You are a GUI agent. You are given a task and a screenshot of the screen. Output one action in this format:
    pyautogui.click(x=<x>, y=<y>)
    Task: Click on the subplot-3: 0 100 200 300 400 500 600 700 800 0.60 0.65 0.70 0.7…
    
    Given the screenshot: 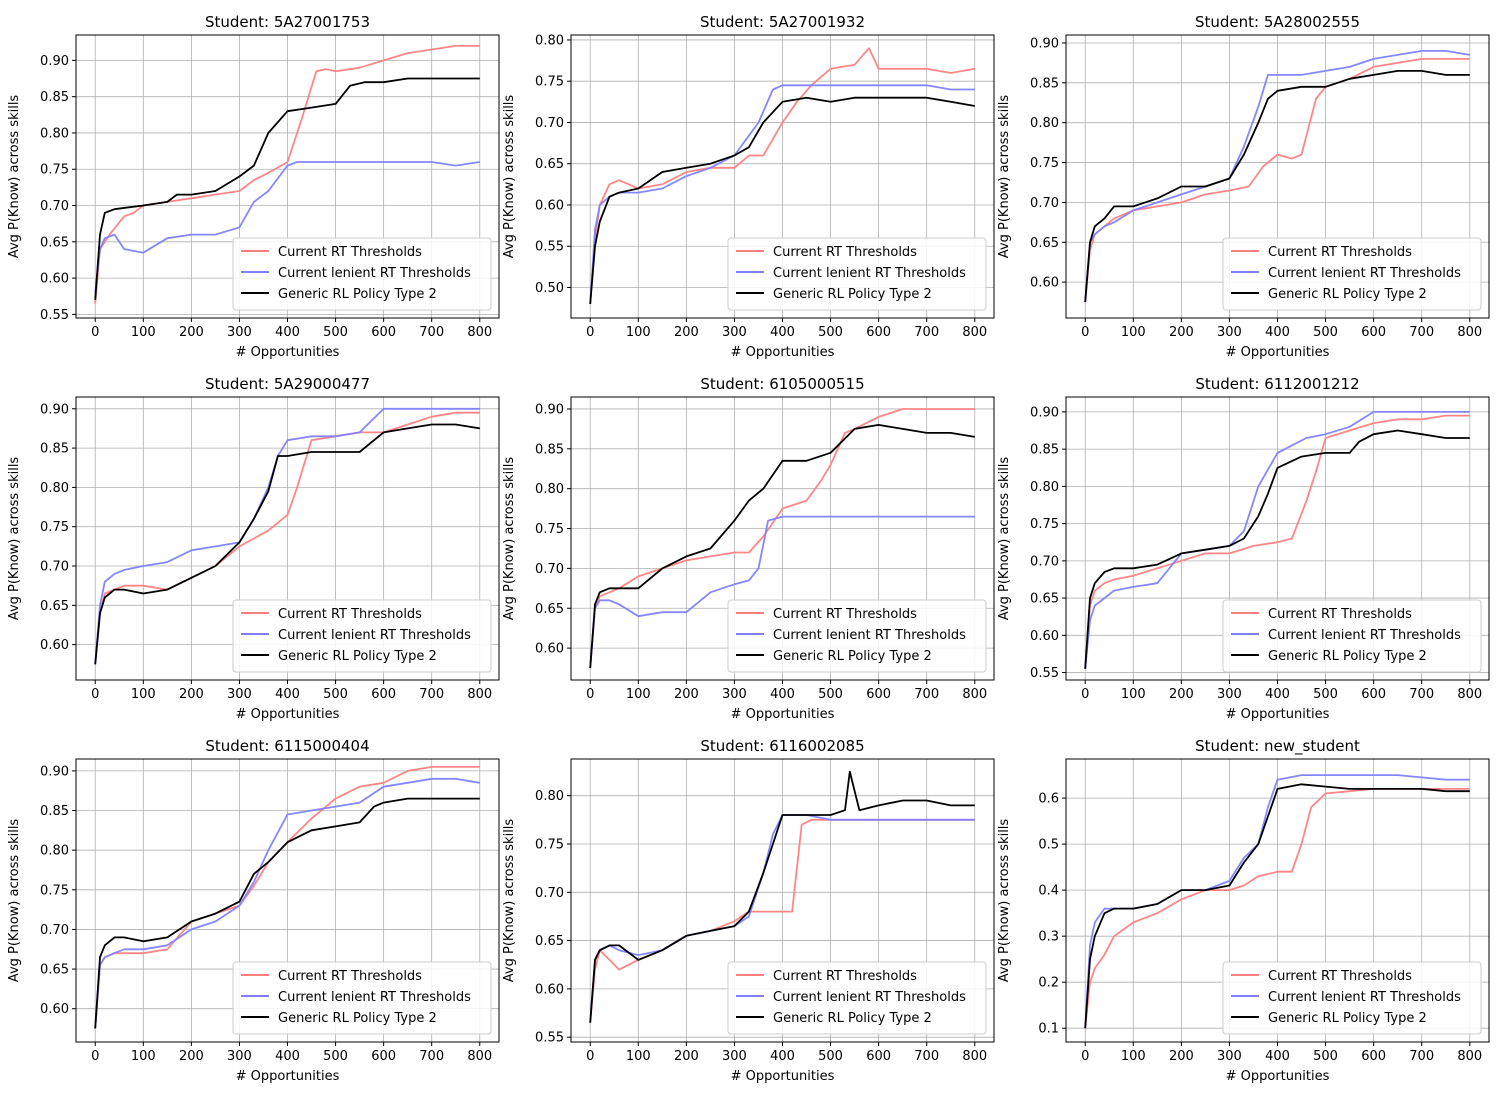 What is the action you would take?
    pyautogui.click(x=1243, y=186)
    